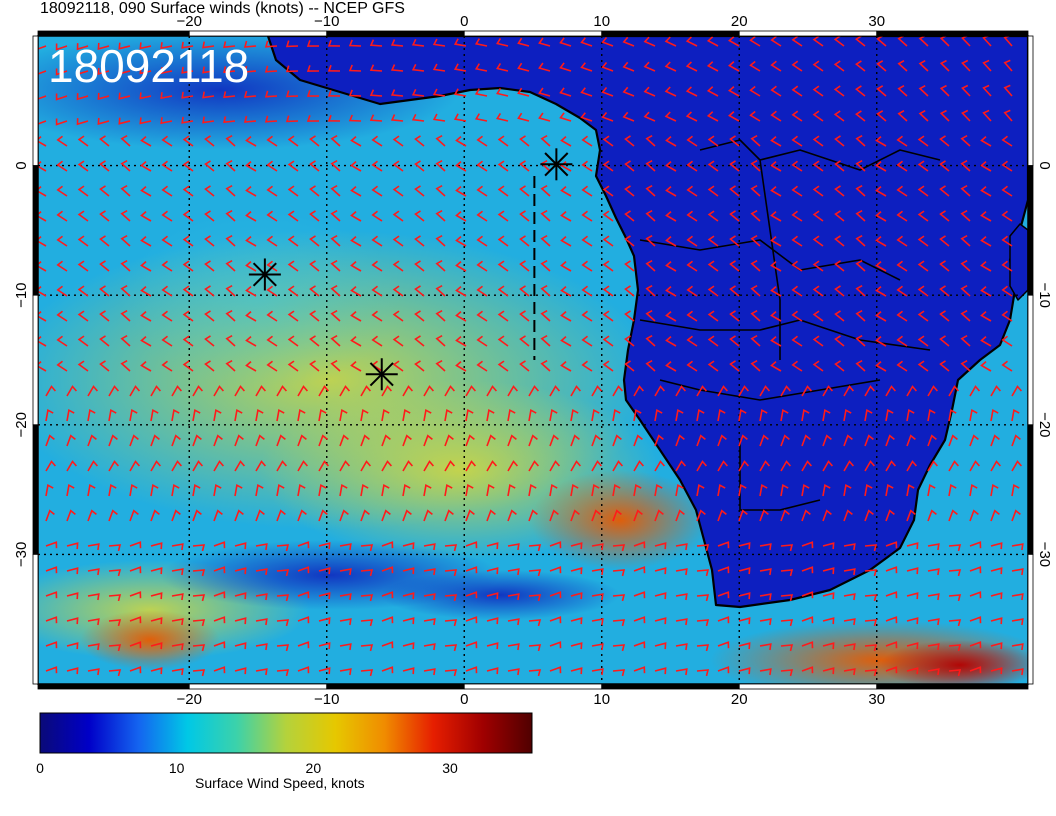  Describe the element at coordinates (1044, 554) in the screenshot. I see `lat-tick-label: −30` at that location.